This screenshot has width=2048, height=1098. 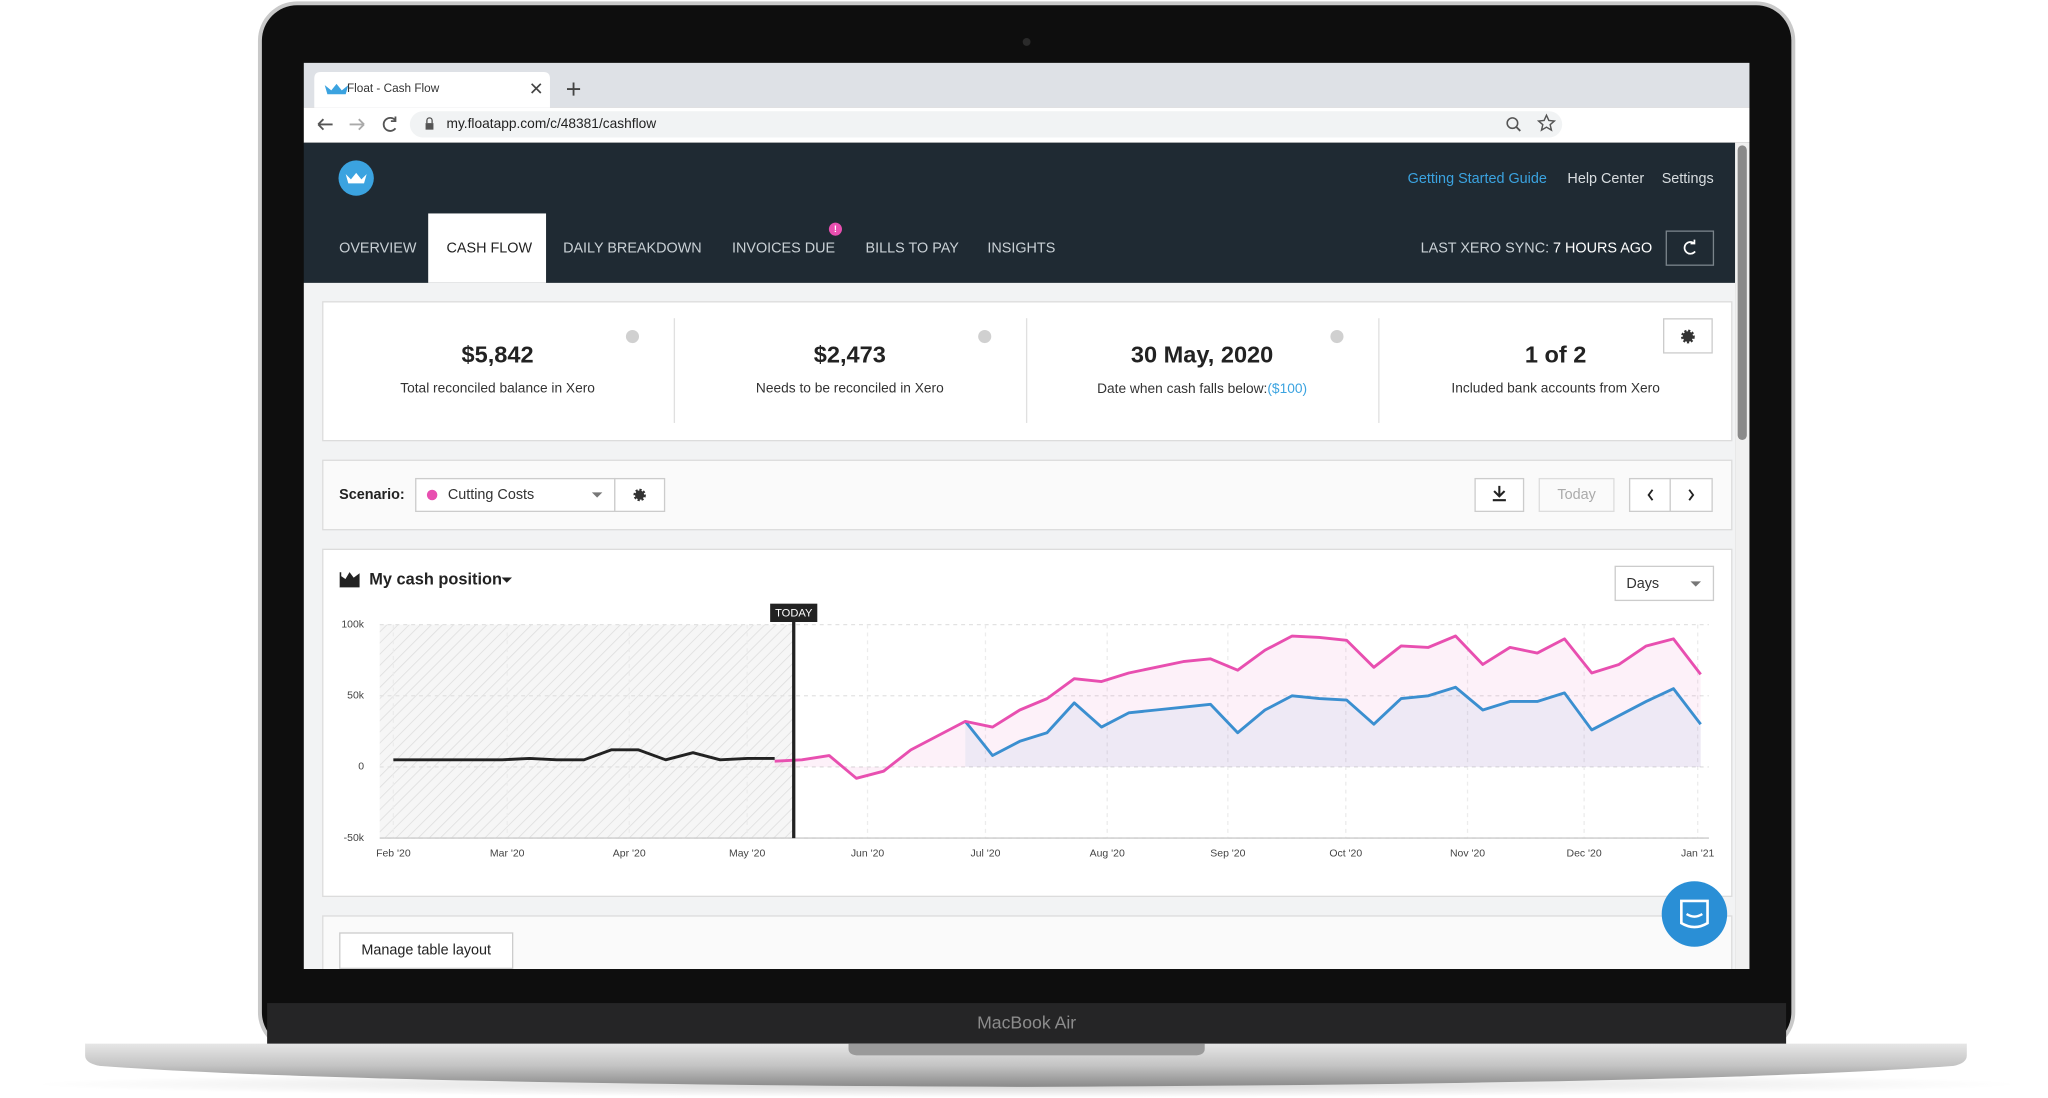 What do you see at coordinates (586, 731) in the screenshot?
I see `history-hatch` at bounding box center [586, 731].